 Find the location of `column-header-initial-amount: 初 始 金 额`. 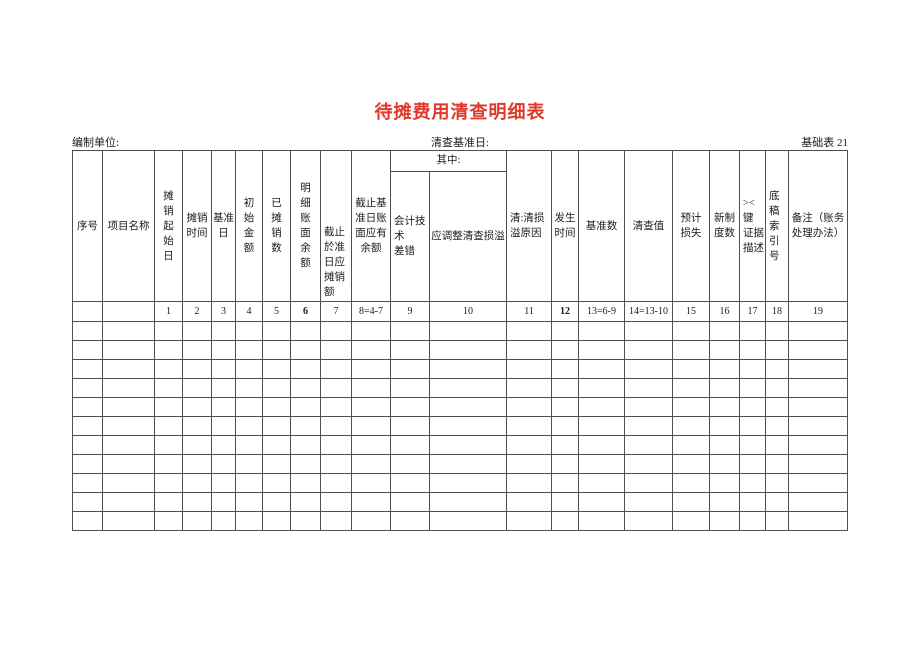

column-header-initial-amount: 初 始 金 额 is located at coordinates (249, 226).